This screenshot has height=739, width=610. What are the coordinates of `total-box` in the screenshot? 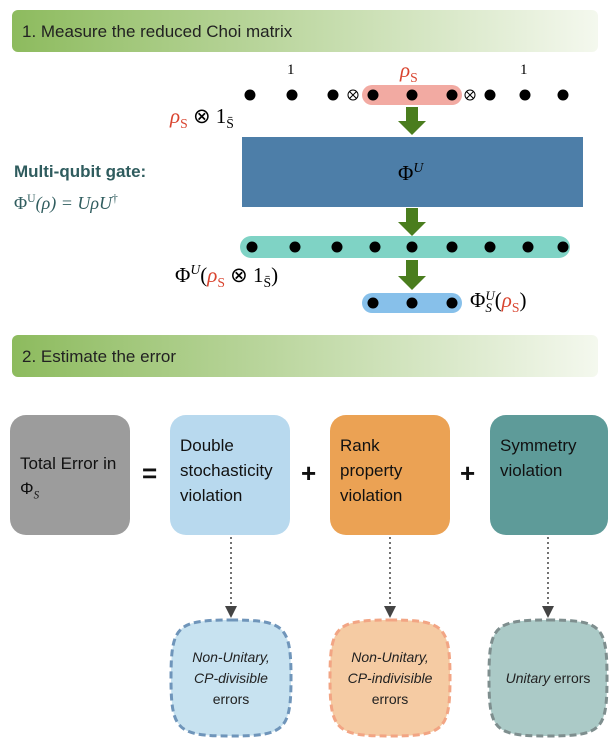 It's located at (70, 475).